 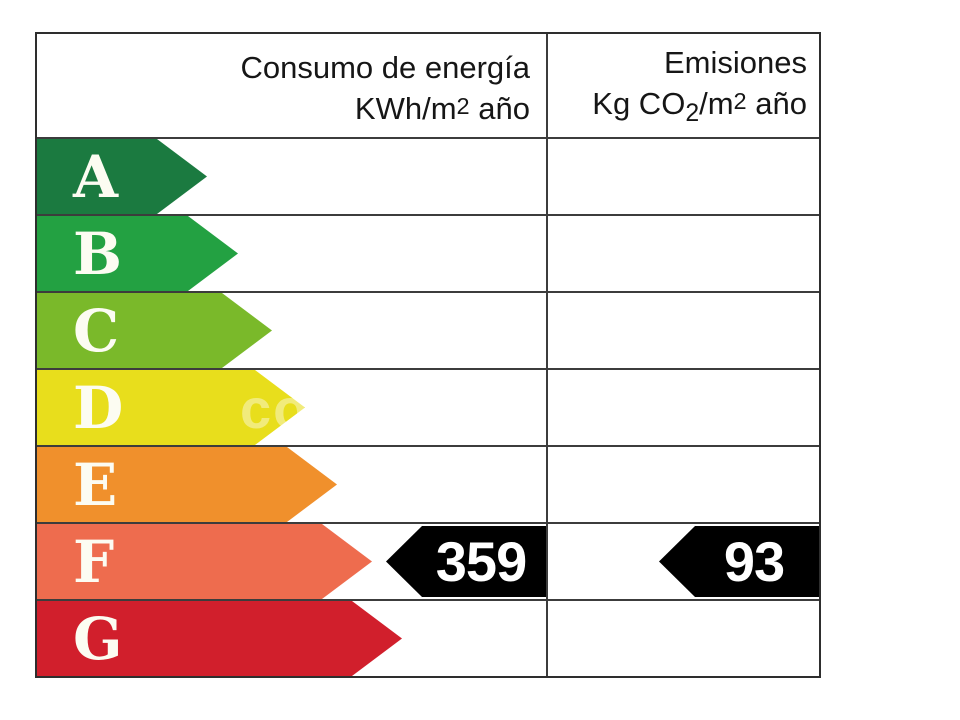 What do you see at coordinates (96, 330) in the screenshot?
I see `grade-letter-c: C` at bounding box center [96, 330].